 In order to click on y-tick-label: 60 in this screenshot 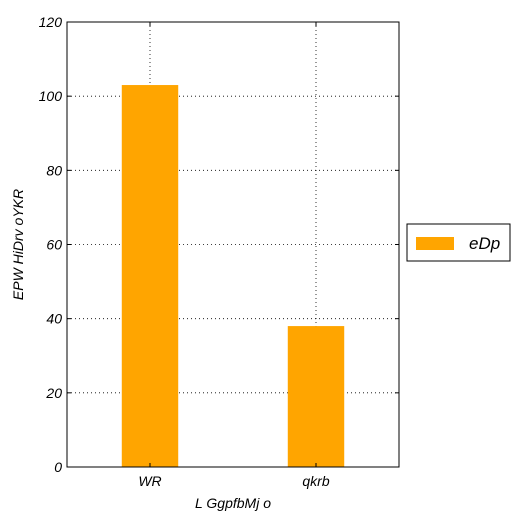, I will do `click(54, 245)`.